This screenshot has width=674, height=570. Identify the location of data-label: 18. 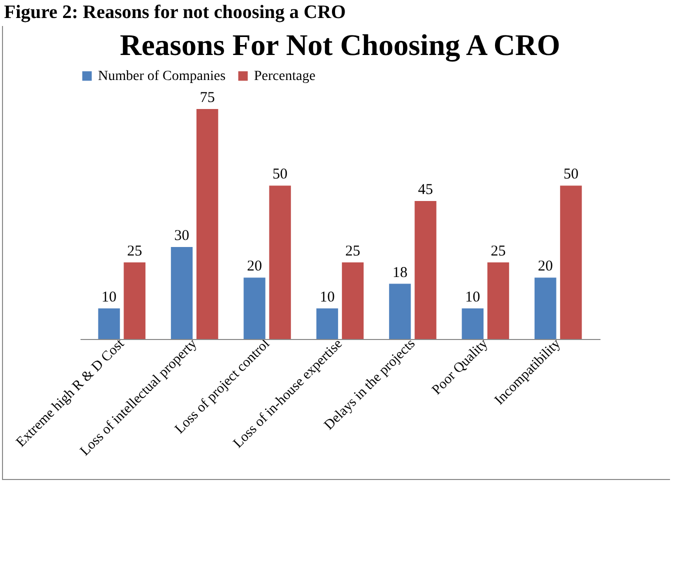
(400, 272).